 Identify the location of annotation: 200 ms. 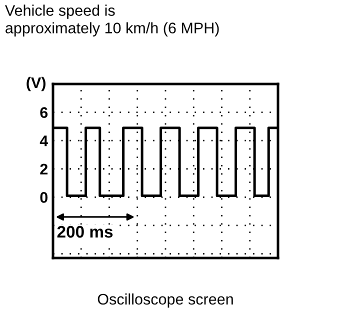
(85, 232).